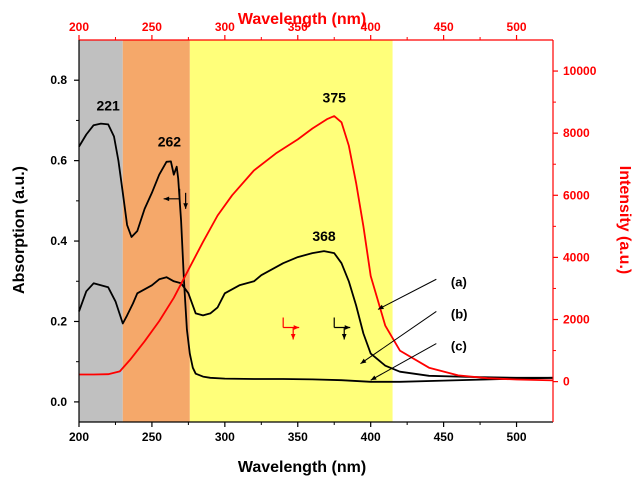 The width and height of the screenshot is (633, 478). Describe the element at coordinates (566, 382) in the screenshot. I see `y-right-tick-label: 0` at that location.